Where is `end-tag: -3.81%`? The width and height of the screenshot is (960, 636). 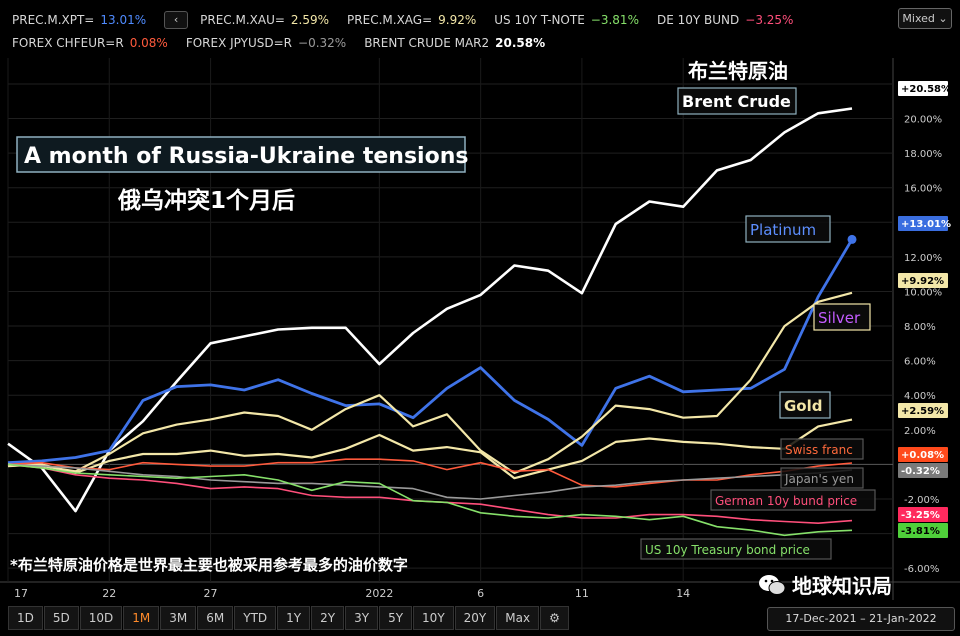 end-tag: -3.81% is located at coordinates (923, 530).